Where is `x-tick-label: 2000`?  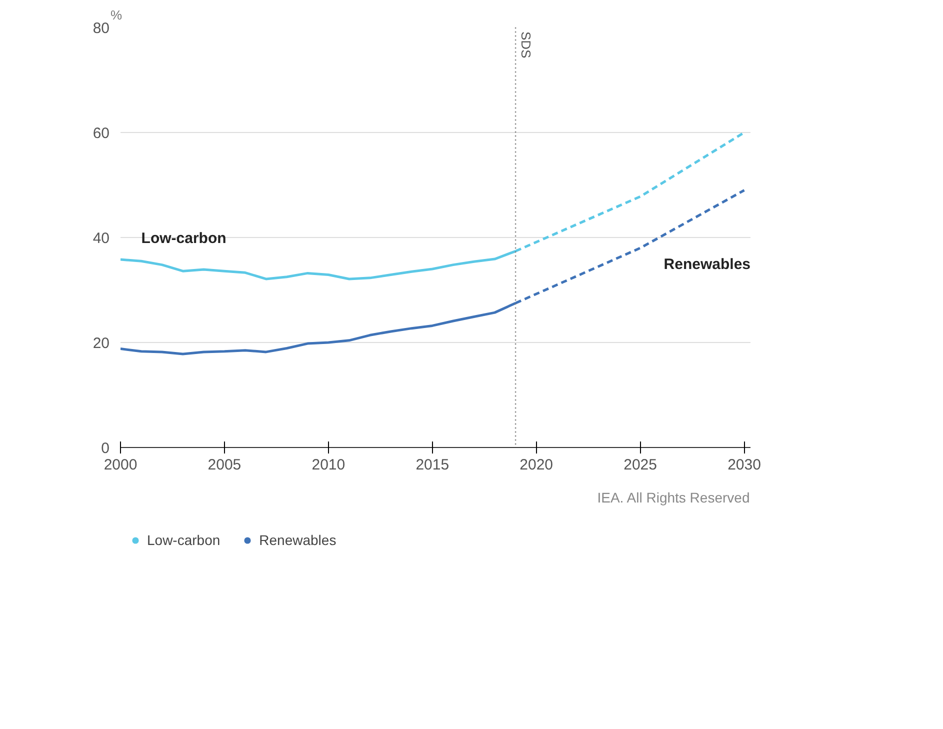
x-tick-label: 2000 is located at coordinates (121, 465).